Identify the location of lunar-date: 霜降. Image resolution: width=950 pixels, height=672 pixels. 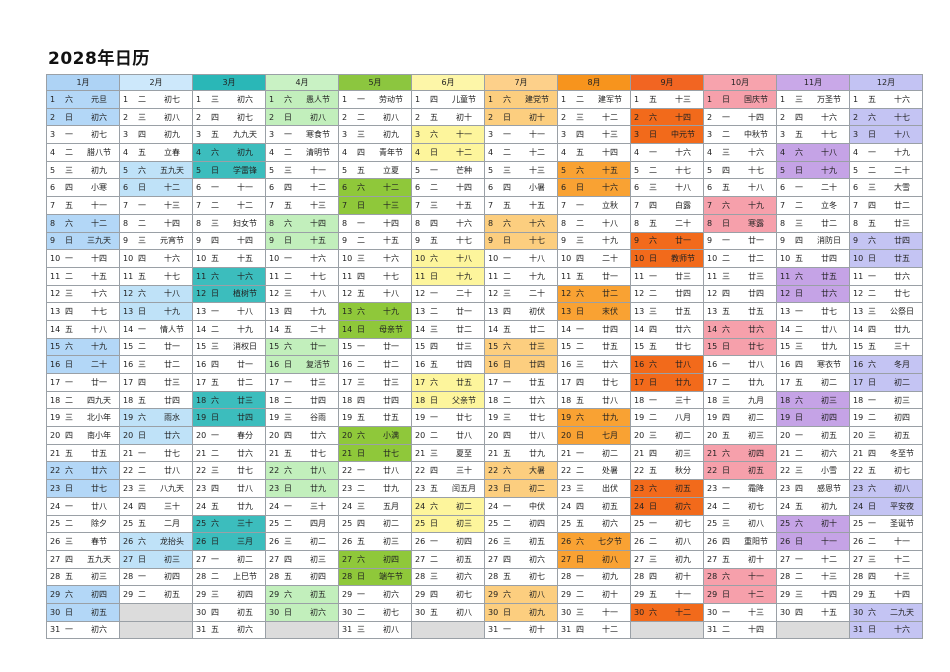
(756, 488).